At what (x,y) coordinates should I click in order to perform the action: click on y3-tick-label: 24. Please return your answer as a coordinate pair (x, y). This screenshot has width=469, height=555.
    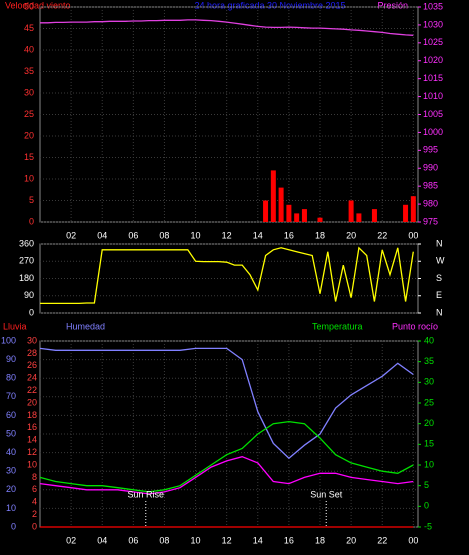
    Looking at the image, I should click on (32, 378).